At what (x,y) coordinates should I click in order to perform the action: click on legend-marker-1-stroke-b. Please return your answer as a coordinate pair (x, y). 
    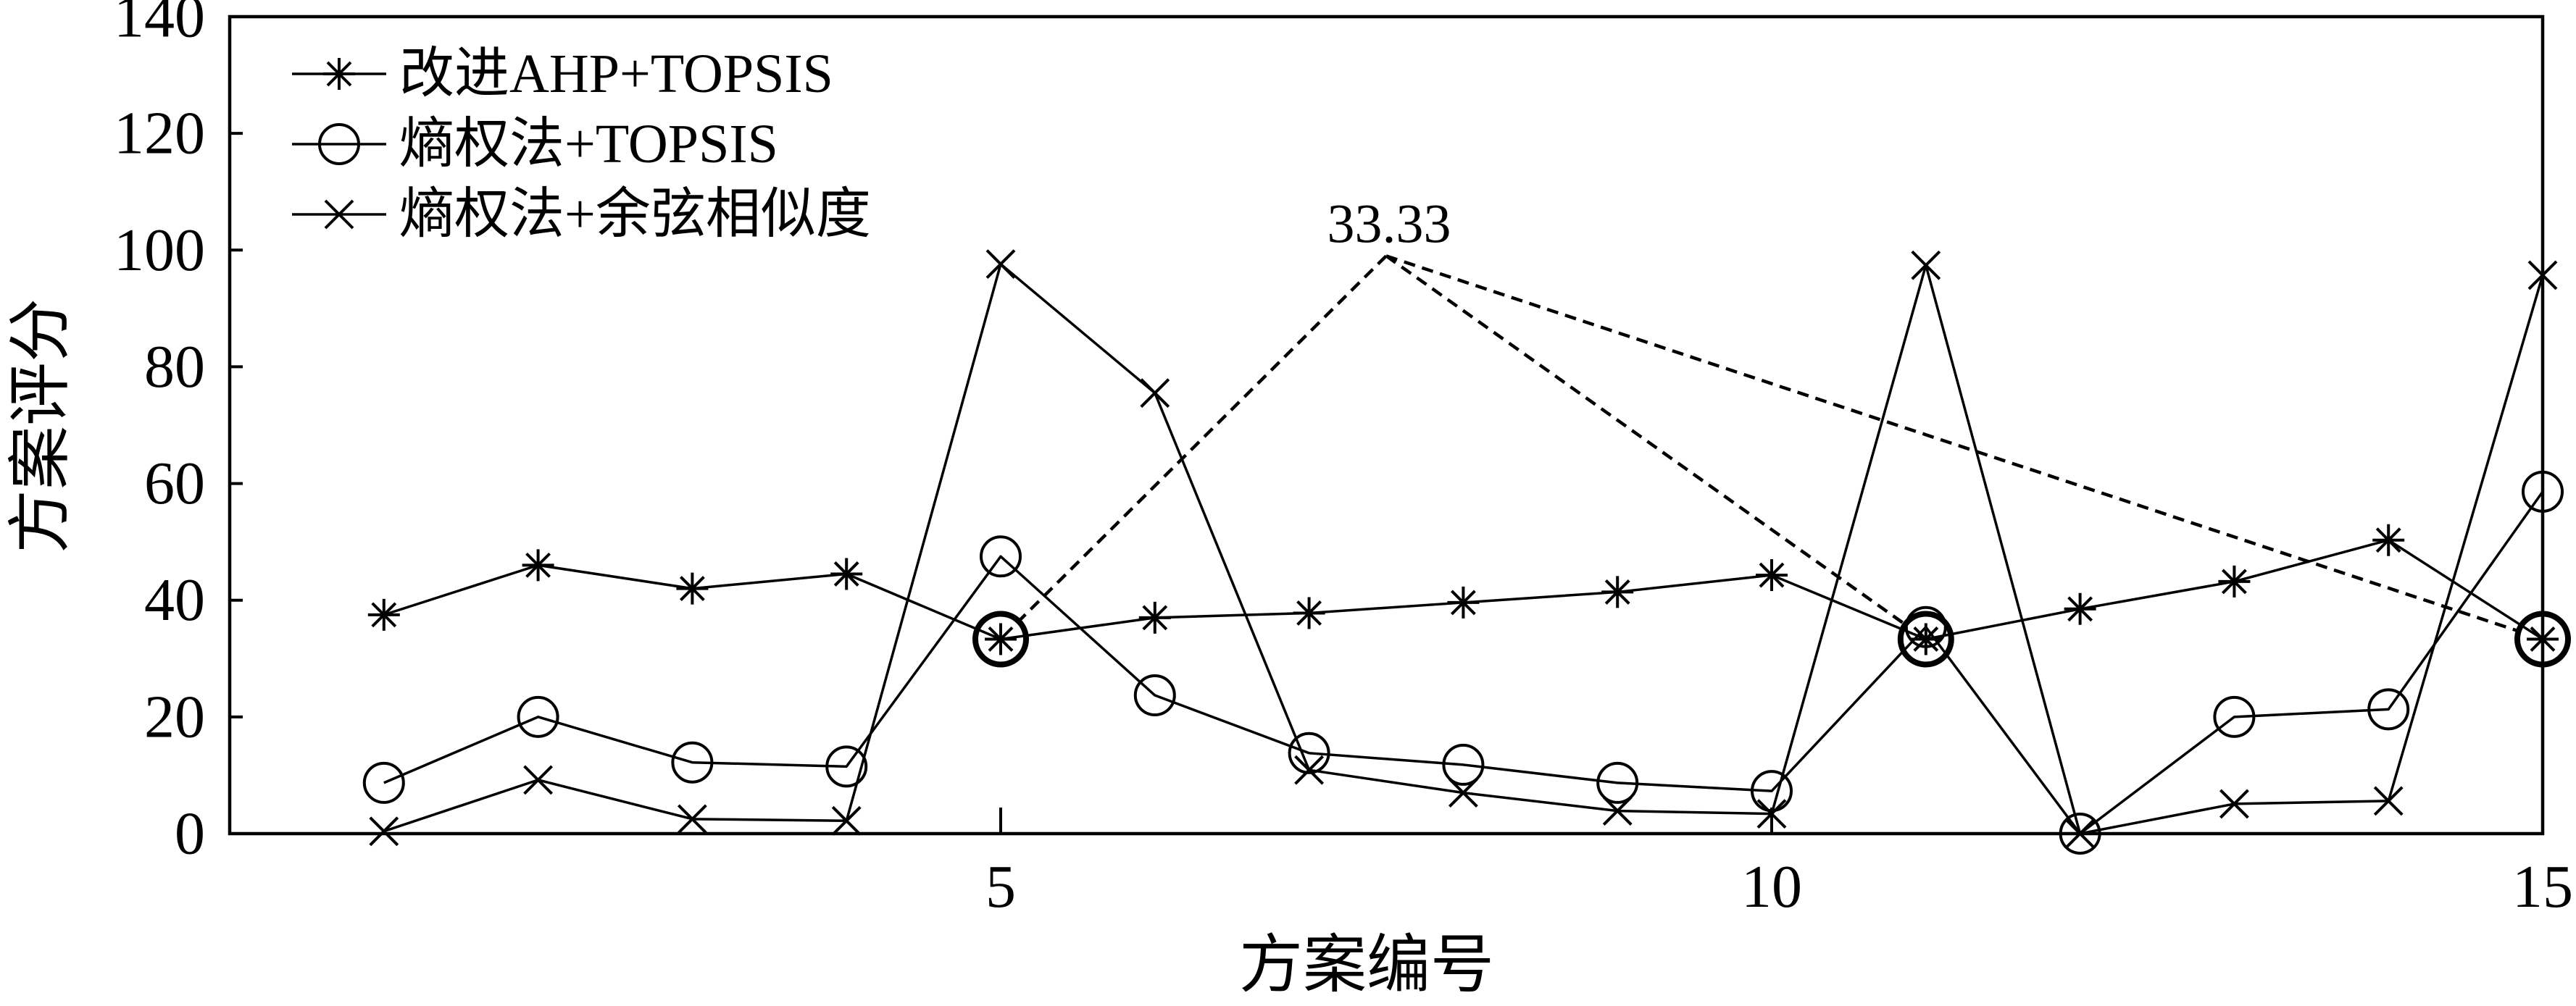
    Looking at the image, I should click on (339, 74).